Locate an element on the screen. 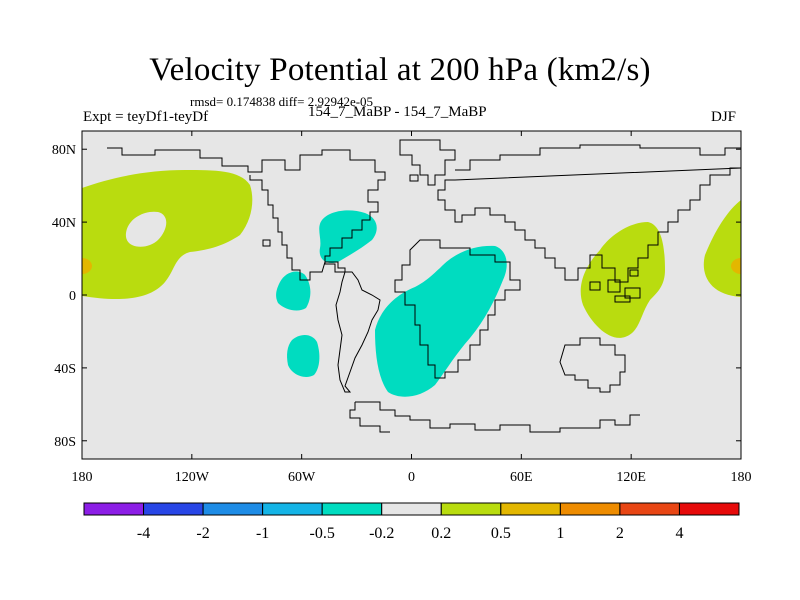 The width and height of the screenshot is (800, 600). season-label: DJF is located at coordinates (724, 117).